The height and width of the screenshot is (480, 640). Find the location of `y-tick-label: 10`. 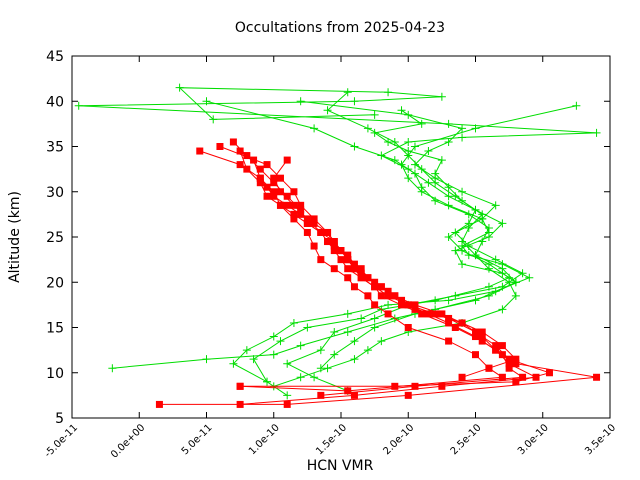

y-tick-label: 10 is located at coordinates (55, 374).